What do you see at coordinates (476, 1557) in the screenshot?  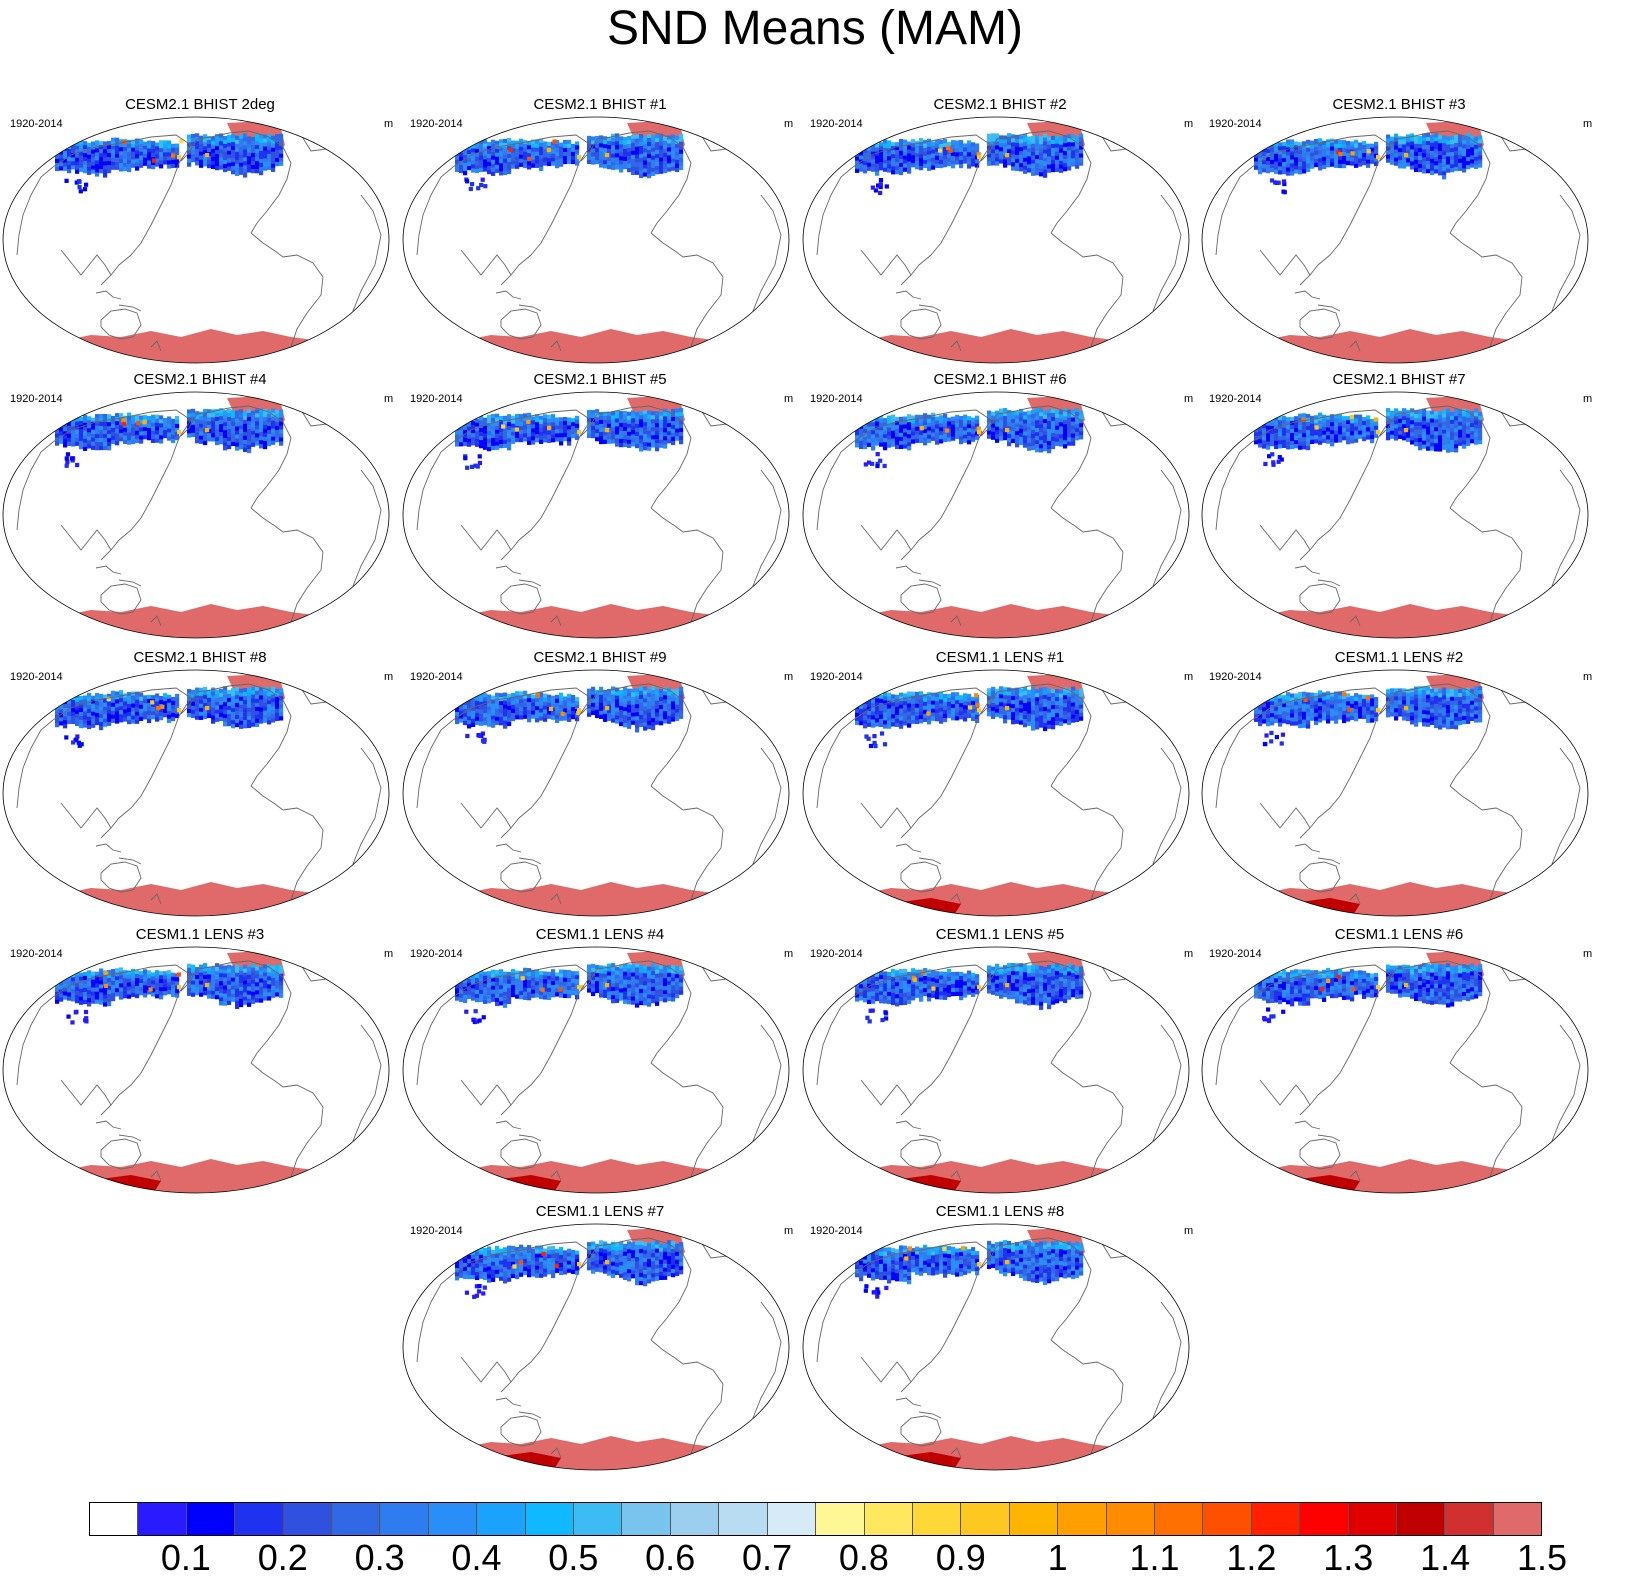 I see `colorbar-tick-label: 0.4` at bounding box center [476, 1557].